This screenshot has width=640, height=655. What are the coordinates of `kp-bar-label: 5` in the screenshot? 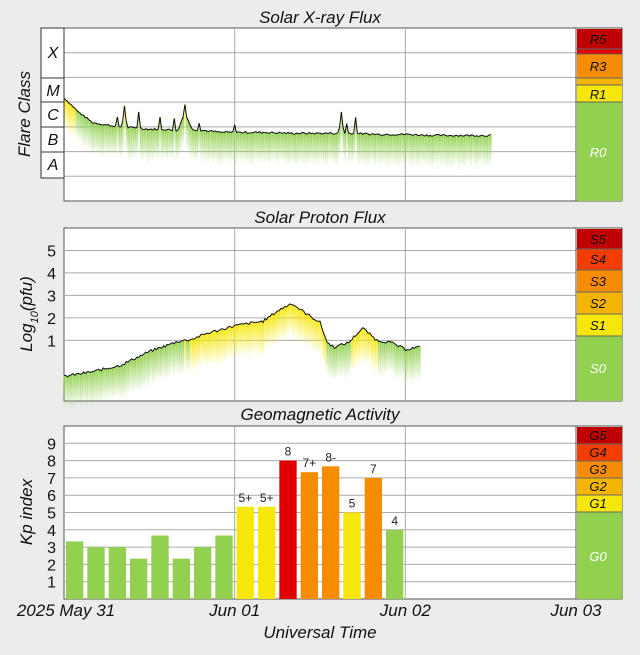 It's located at (352, 504).